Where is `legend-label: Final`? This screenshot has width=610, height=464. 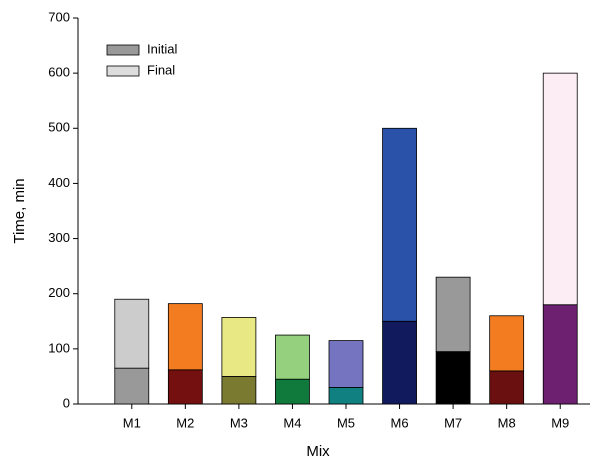 legend-label: Final is located at coordinates (161, 69).